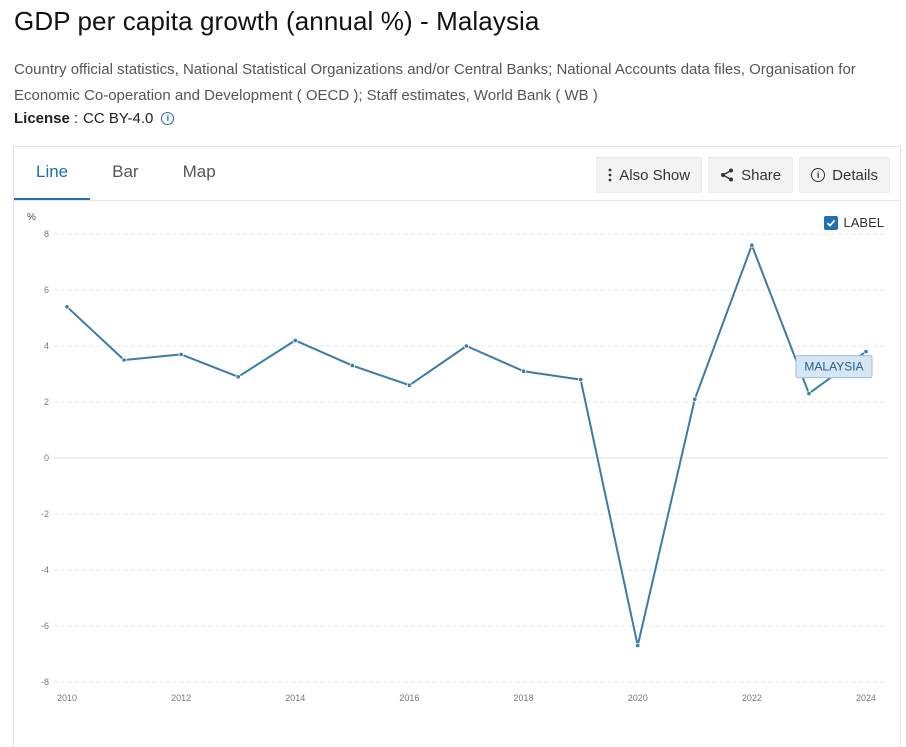  I want to click on label-toggle-text: LABEL, so click(863, 222).